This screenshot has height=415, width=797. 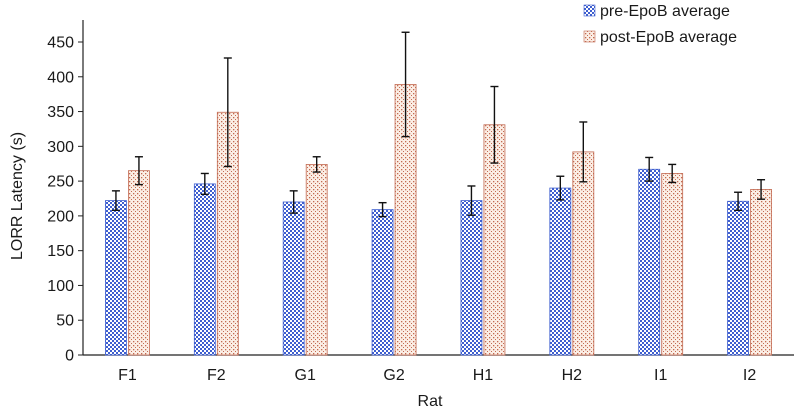 I want to click on y-tick-label: 250, so click(x=60, y=182).